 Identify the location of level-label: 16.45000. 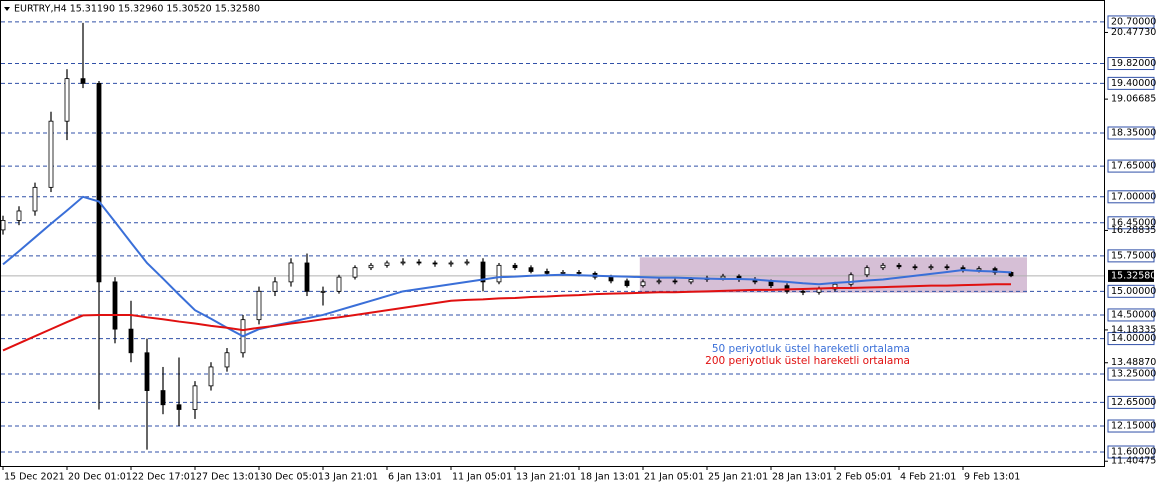
(1133, 222).